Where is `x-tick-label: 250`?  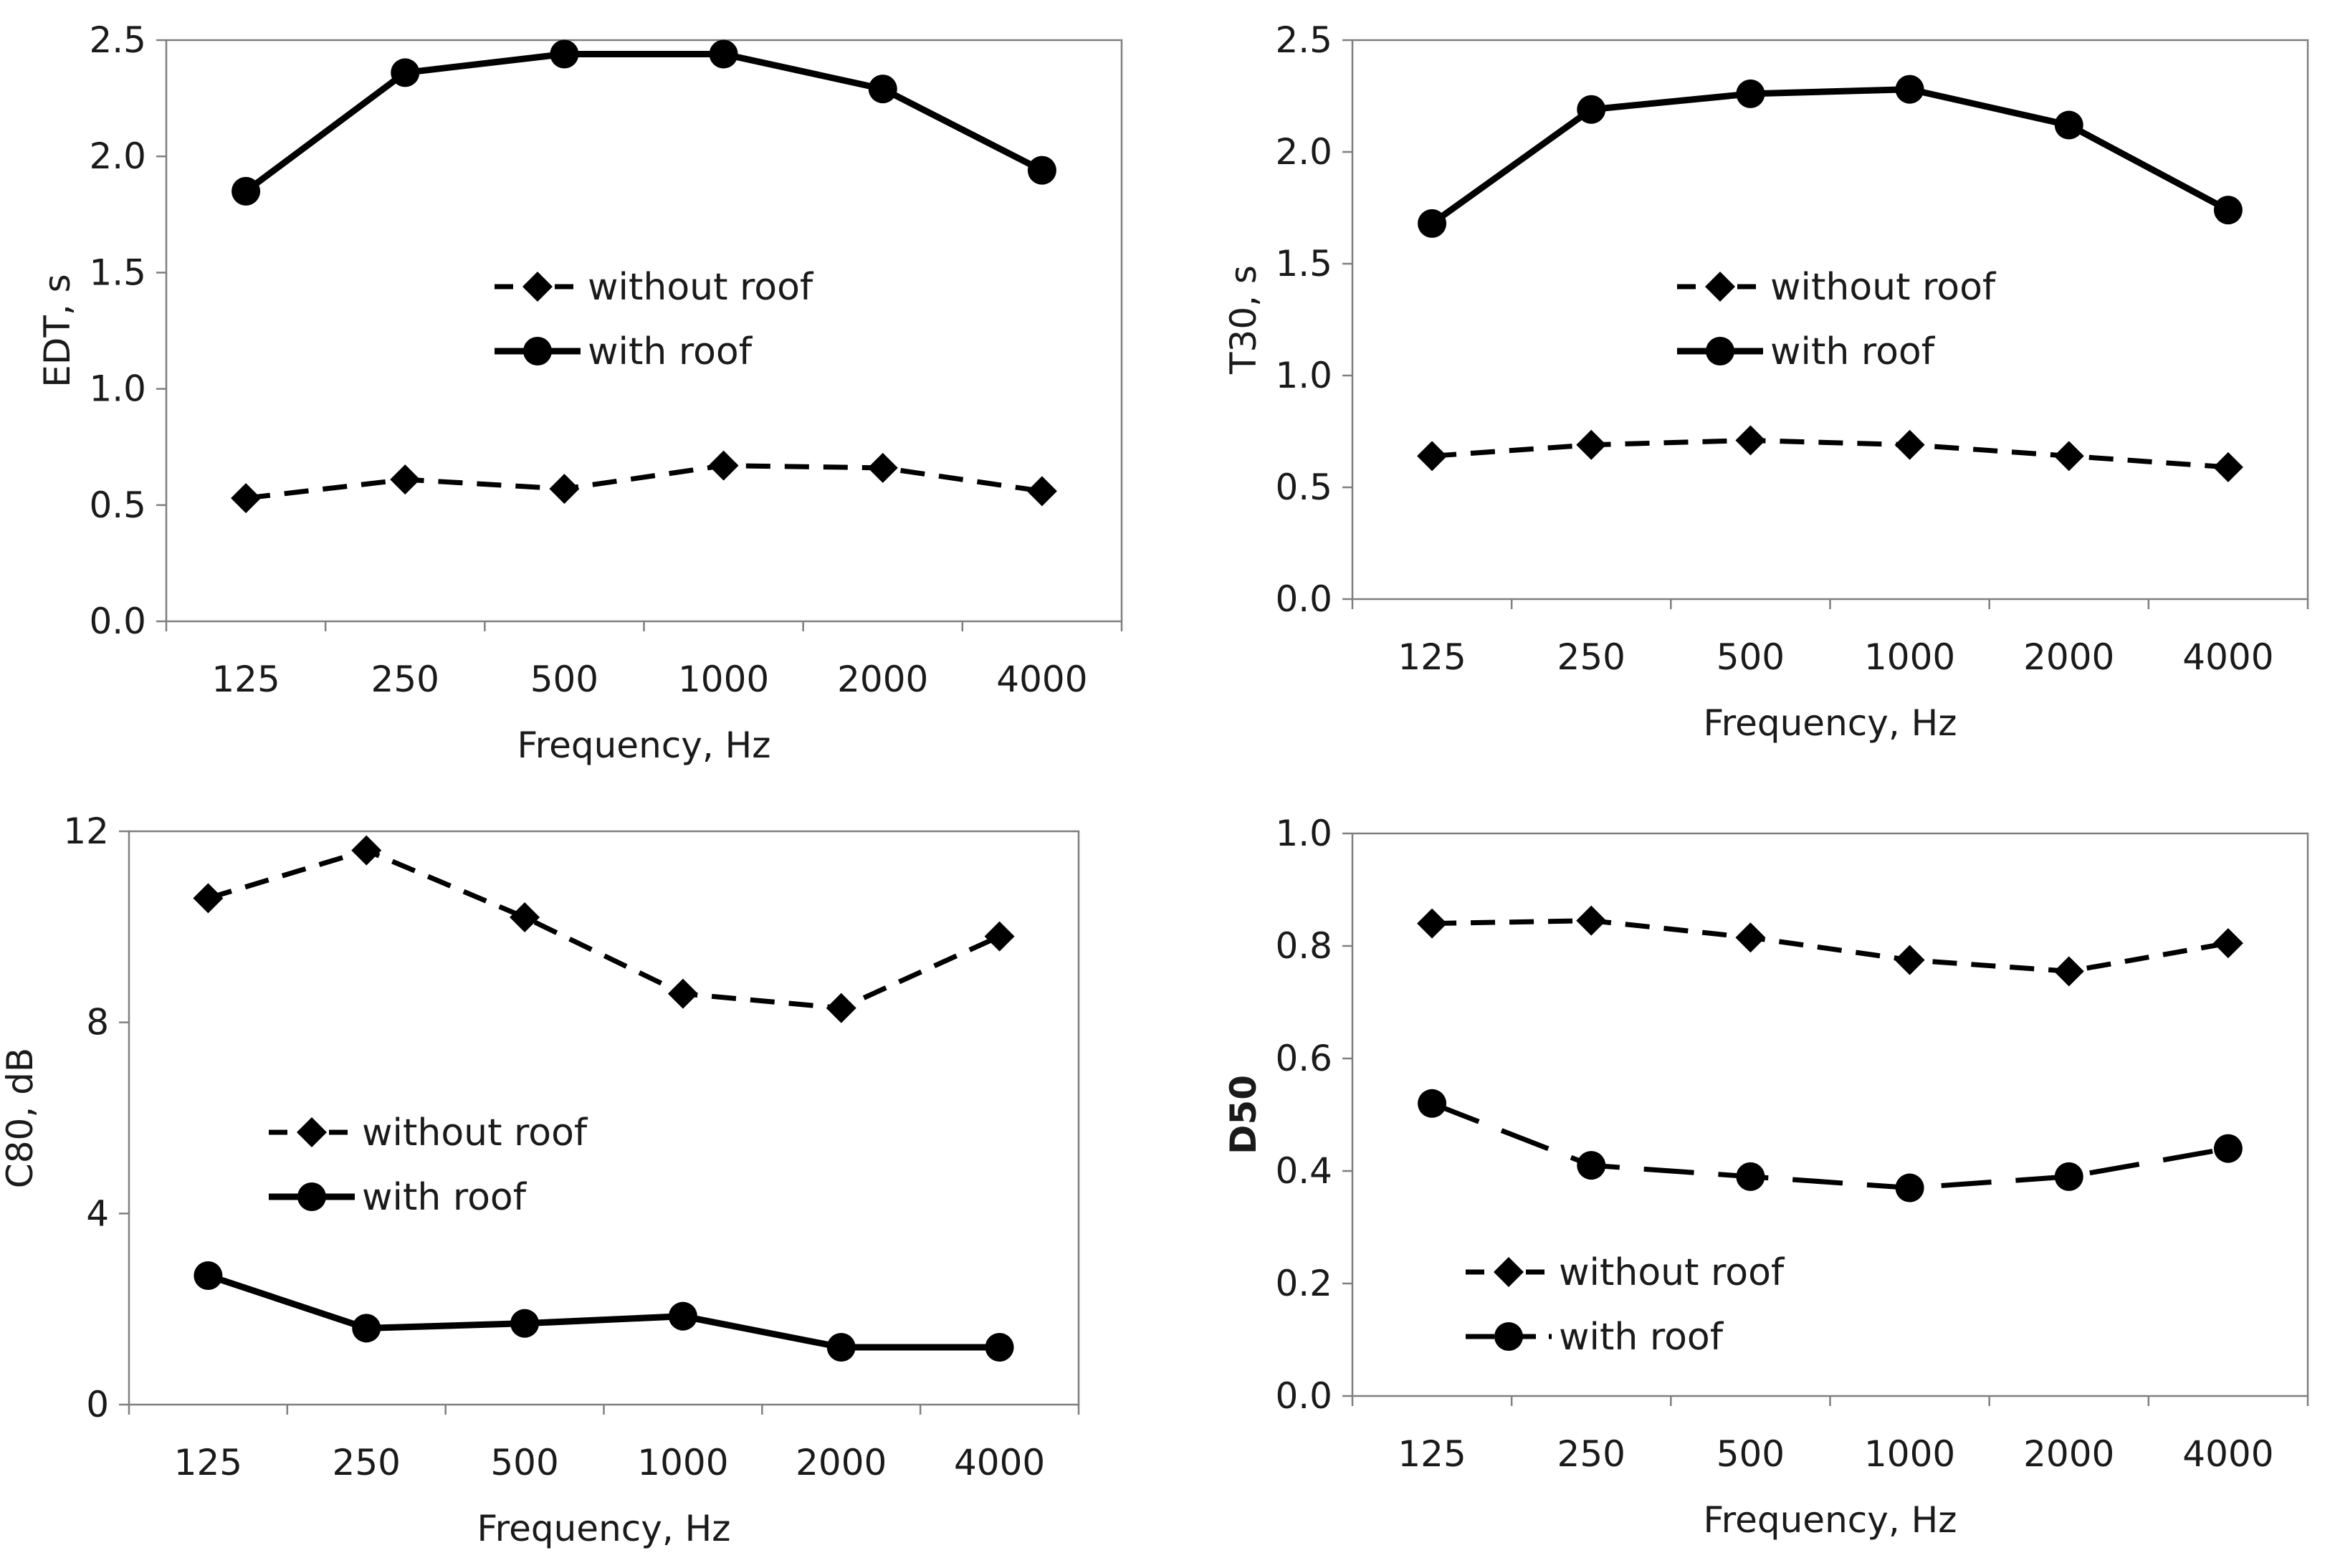 x-tick-label: 250 is located at coordinates (405, 679).